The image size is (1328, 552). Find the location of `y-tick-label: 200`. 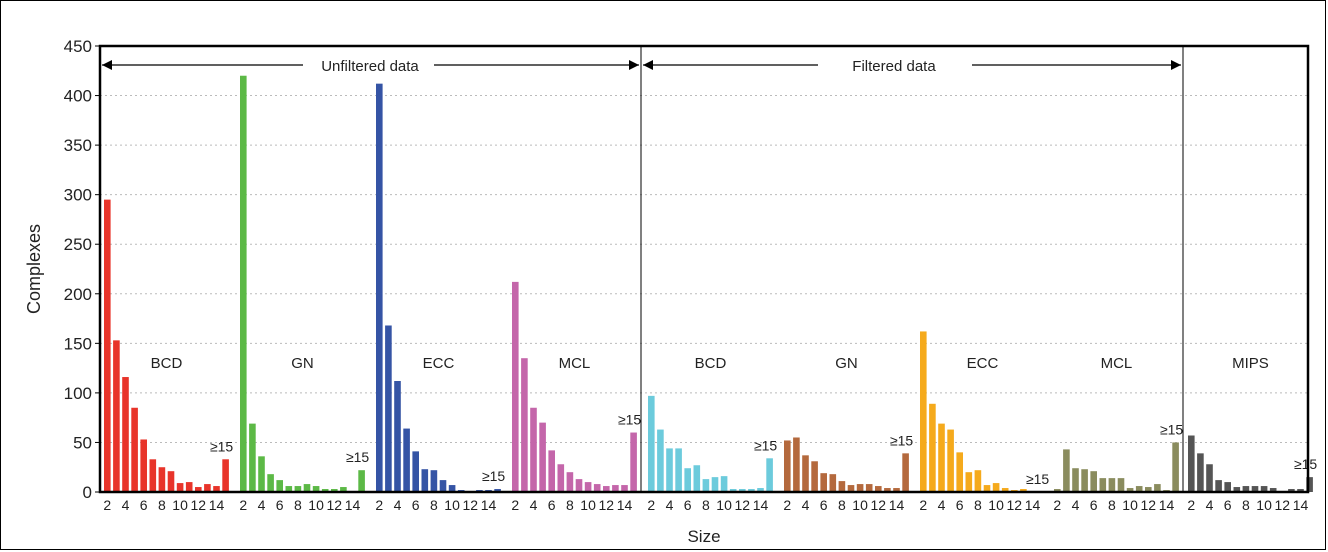

y-tick-label: 200 is located at coordinates (78, 294).